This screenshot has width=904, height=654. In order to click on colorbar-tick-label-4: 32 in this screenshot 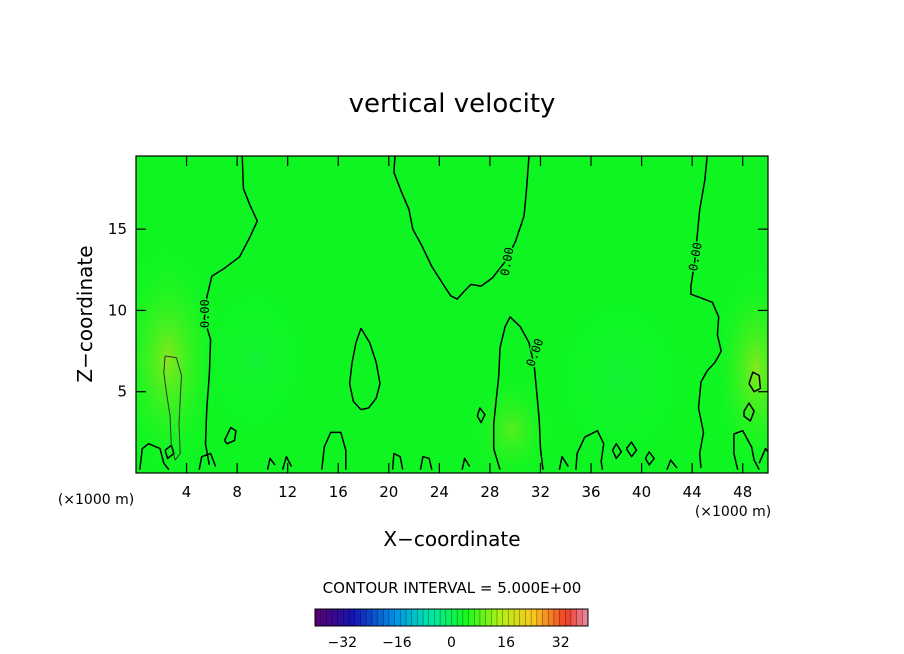, I will do `click(561, 643)`.